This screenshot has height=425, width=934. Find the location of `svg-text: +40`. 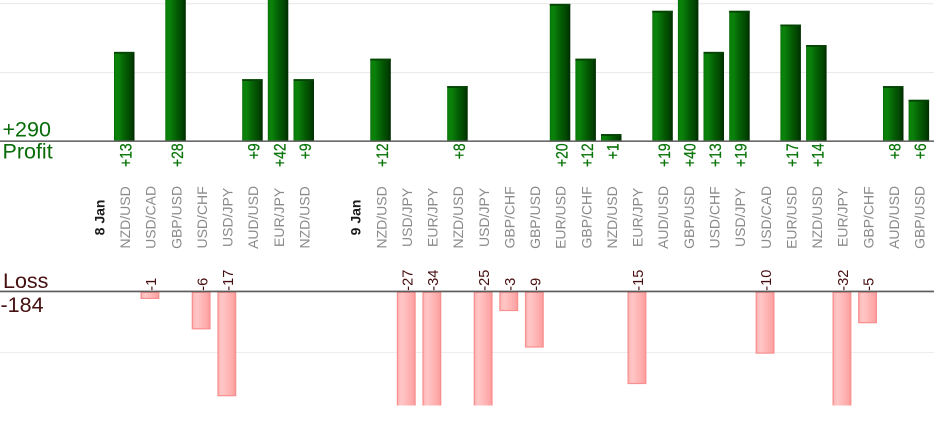

svg-text: +40 is located at coordinates (690, 155).